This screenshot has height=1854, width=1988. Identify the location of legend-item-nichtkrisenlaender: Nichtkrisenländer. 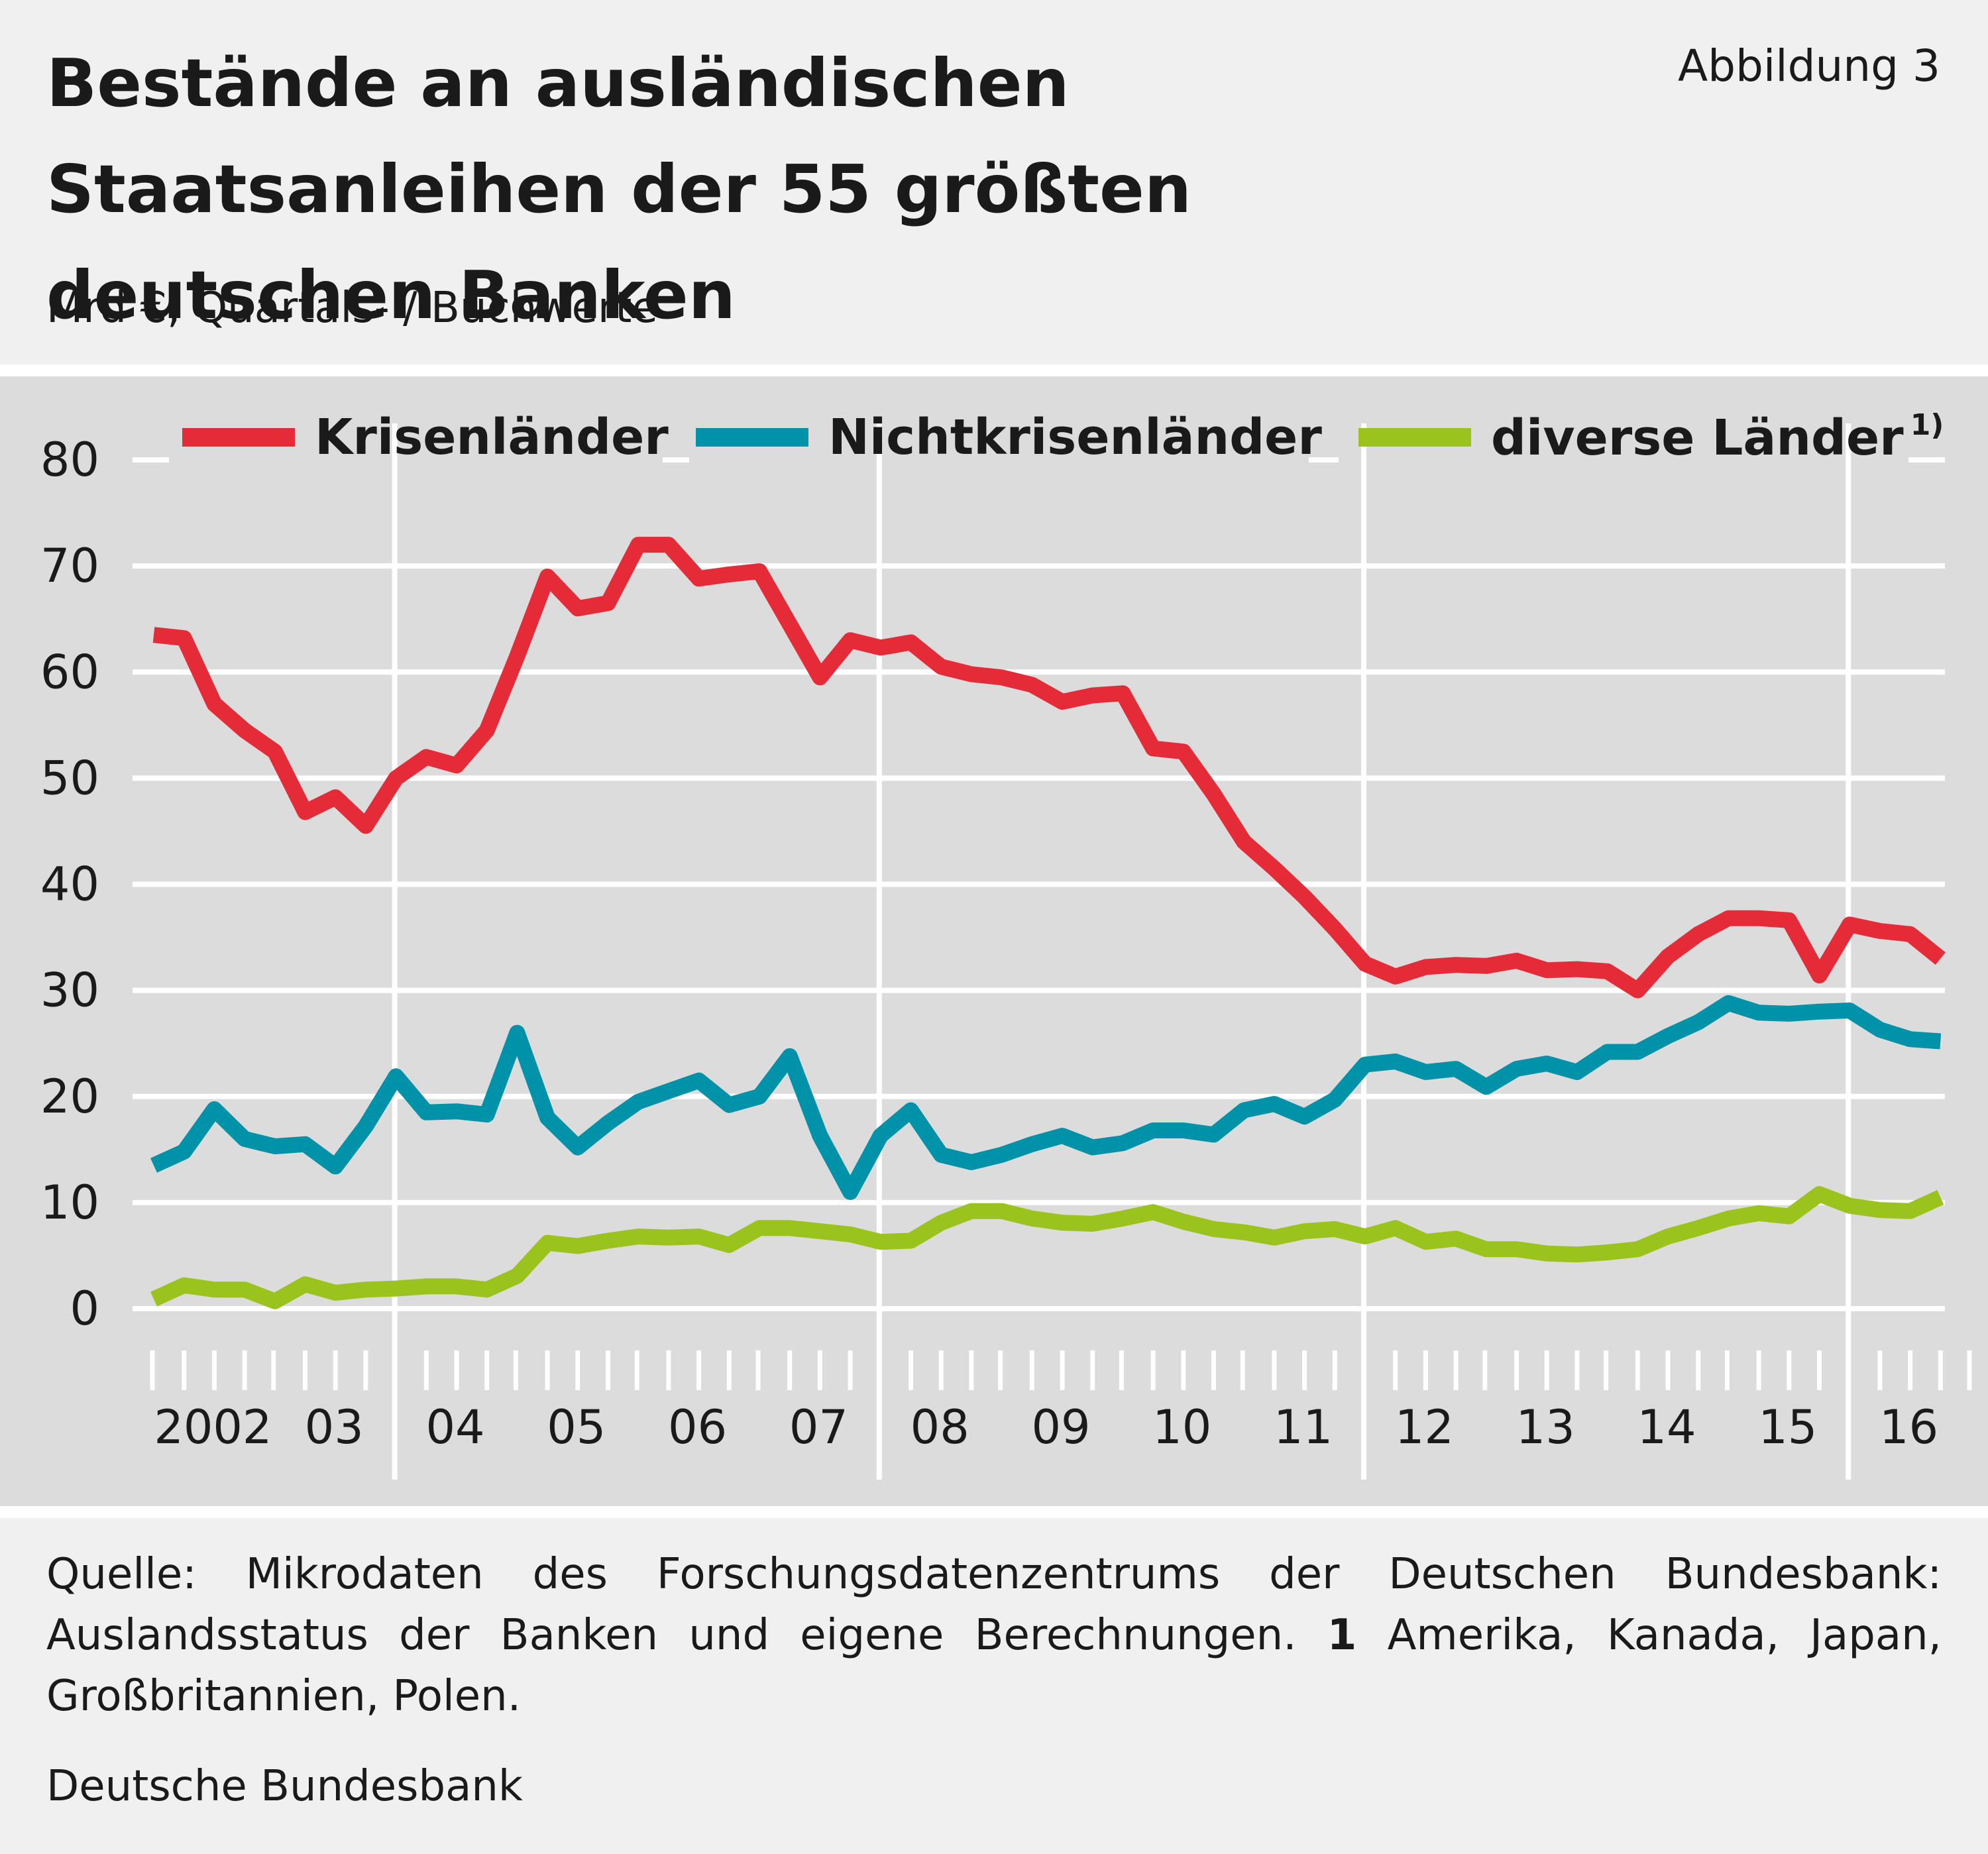
(1009, 438).